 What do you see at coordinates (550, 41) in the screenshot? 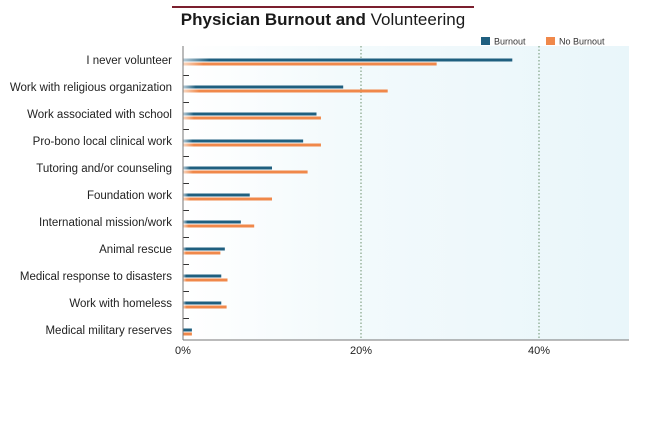
I see `legend-swatch-no-burnout` at bounding box center [550, 41].